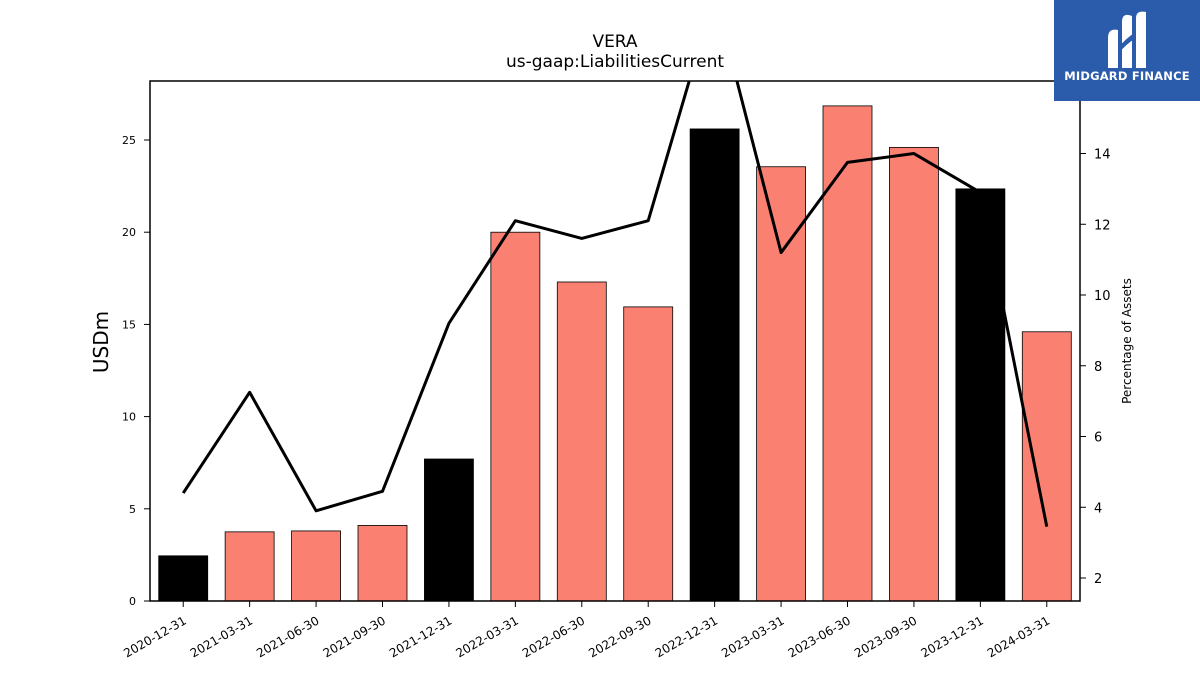 Image resolution: width=1200 pixels, height=675 pixels. What do you see at coordinates (1127, 40) in the screenshot?
I see `brand-logo-mark-icon` at bounding box center [1127, 40].